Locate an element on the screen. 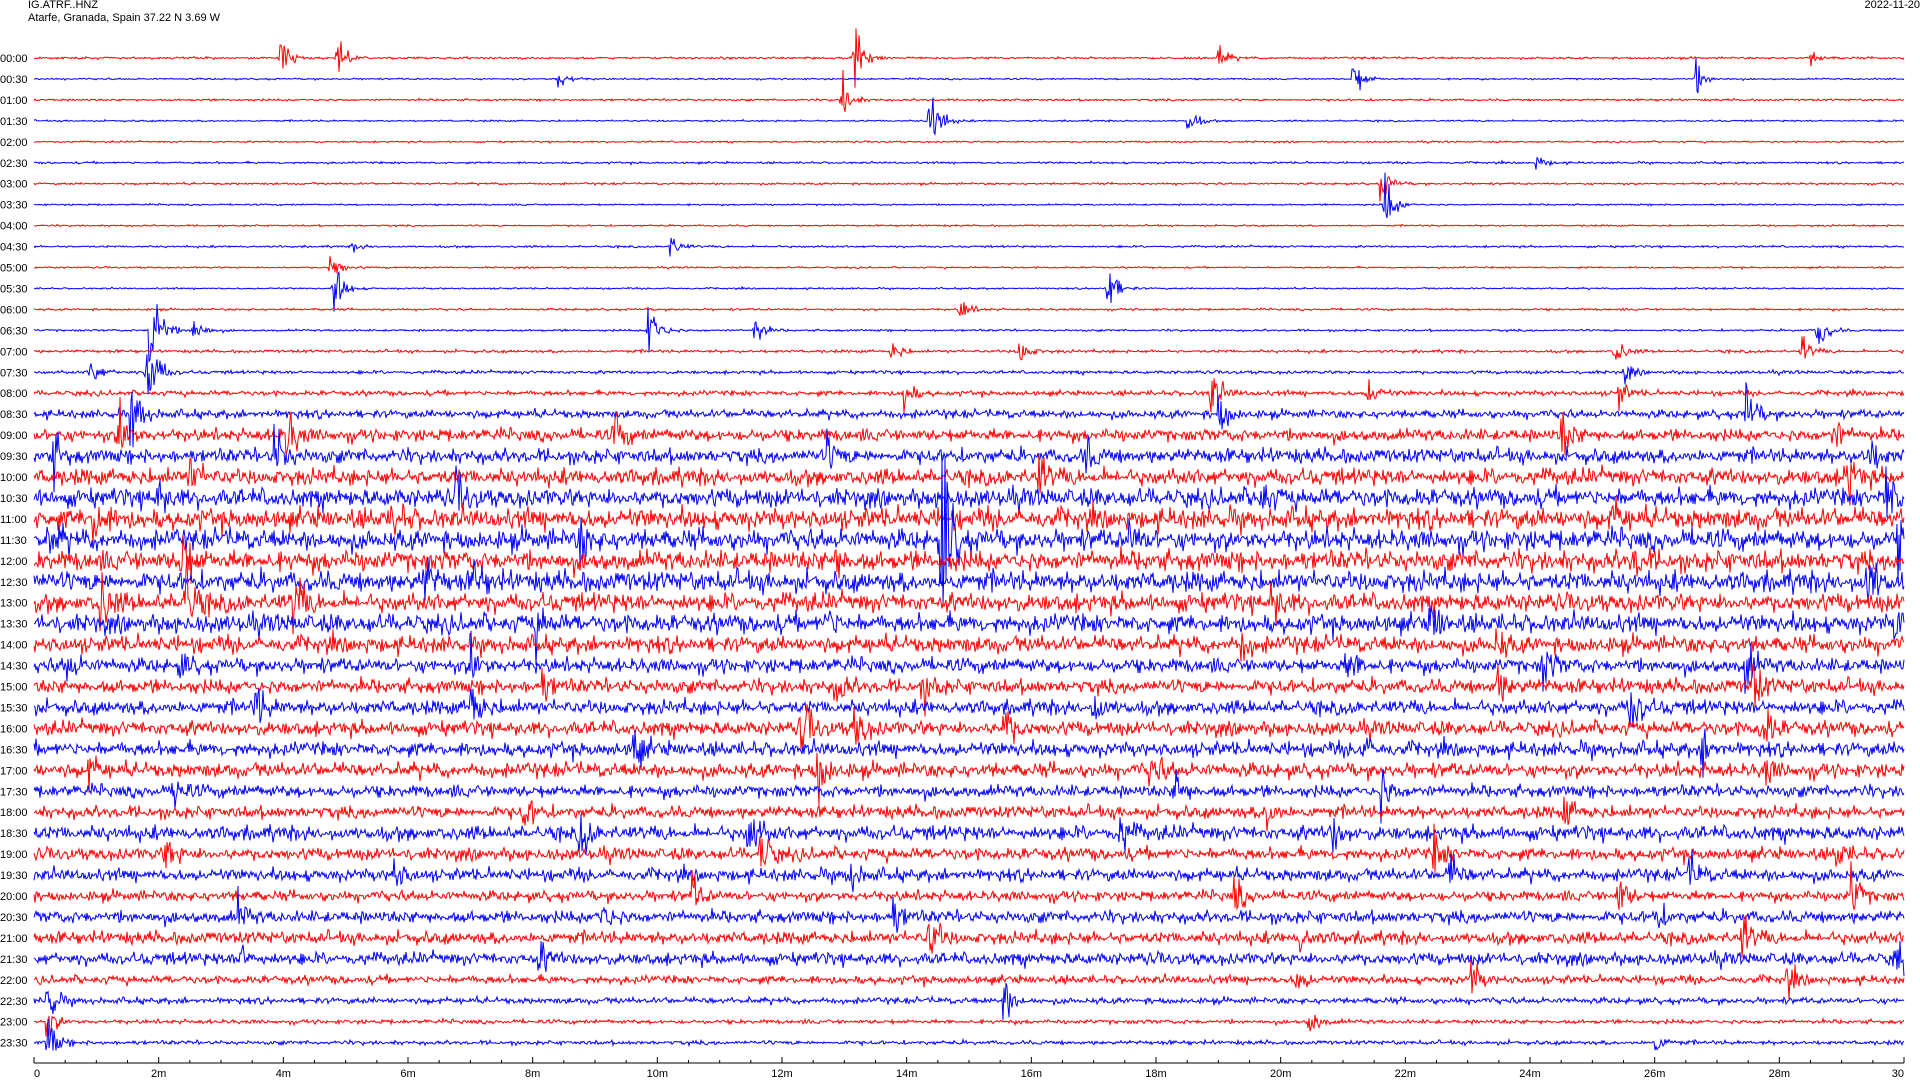 The width and height of the screenshot is (1920, 1080). row-label: 13:00 is located at coordinates (14, 604).